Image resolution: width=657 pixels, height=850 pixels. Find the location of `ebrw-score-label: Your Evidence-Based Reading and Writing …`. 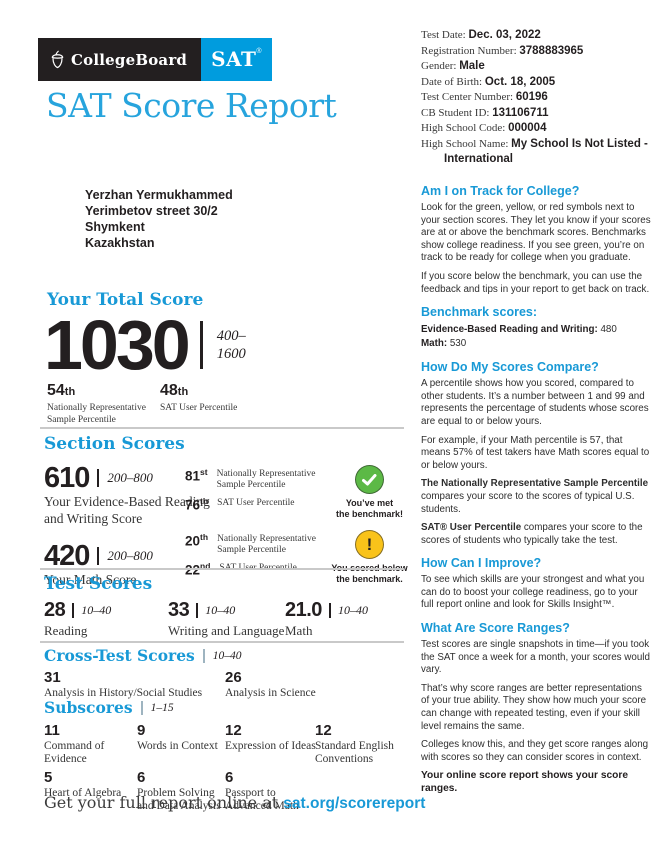

ebrw-score-label: Your Evidence-Based Reading and Writing … is located at coordinates (127, 510).